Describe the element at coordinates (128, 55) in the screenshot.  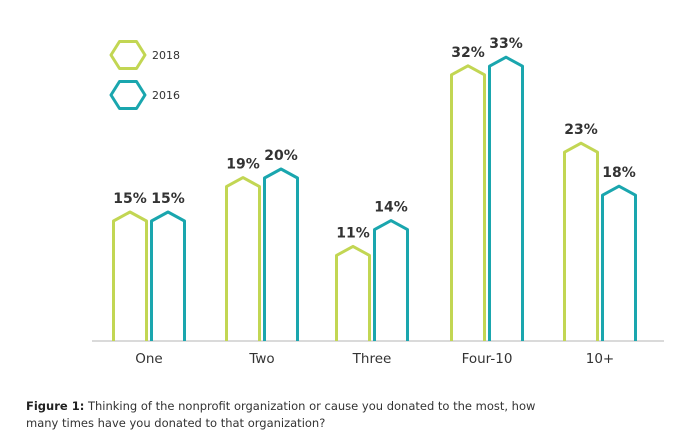
I see `legend-hexagon-icon-2018` at that location.